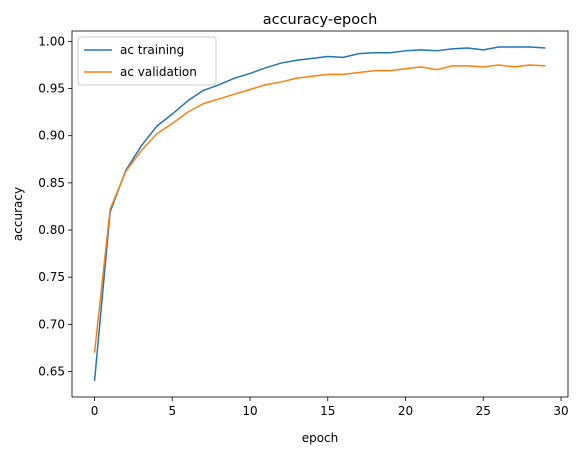 The image size is (577, 455). Describe the element at coordinates (249, 411) in the screenshot. I see `x-tick-label: 10` at that location.